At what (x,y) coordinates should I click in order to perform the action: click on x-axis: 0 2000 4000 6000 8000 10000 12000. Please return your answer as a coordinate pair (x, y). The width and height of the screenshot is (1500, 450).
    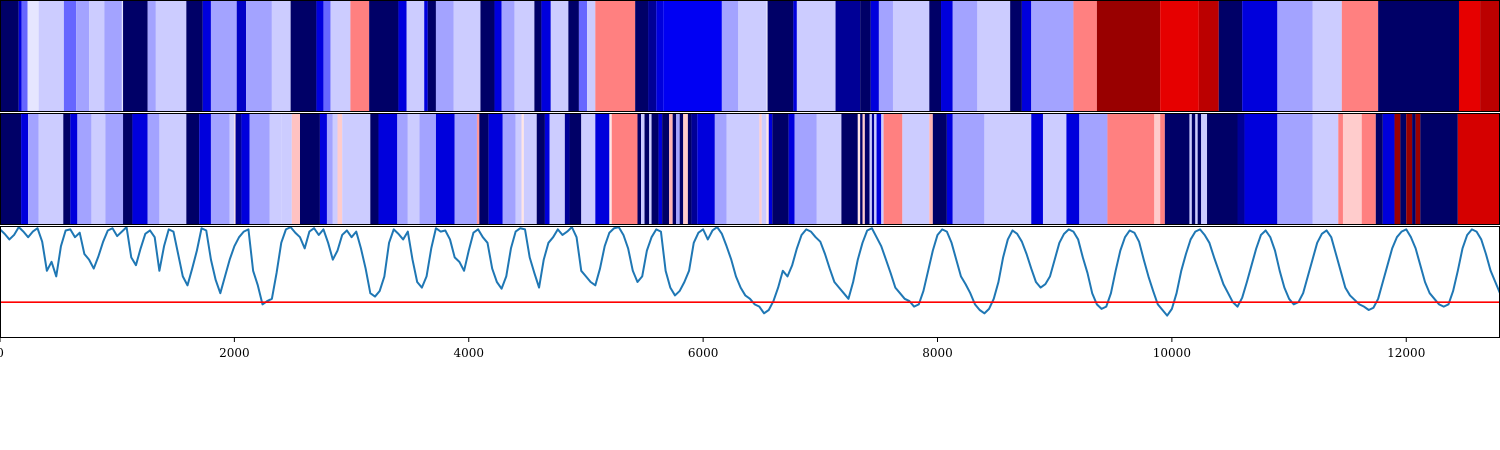
    Looking at the image, I should click on (712, 349).